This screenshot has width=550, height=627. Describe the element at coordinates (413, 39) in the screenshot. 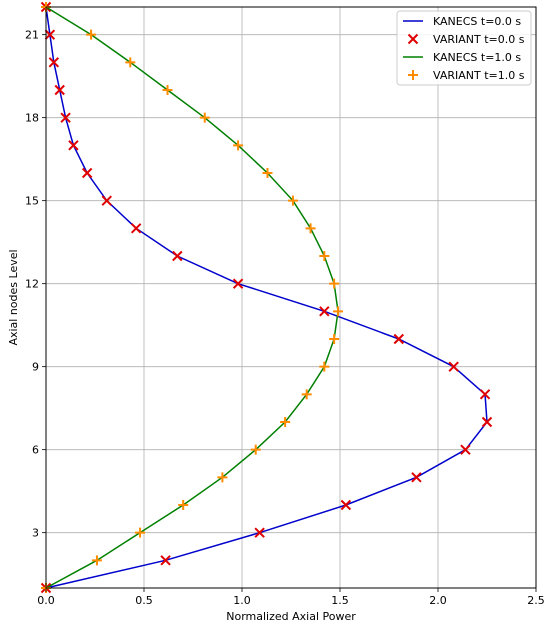

I see `legend-x-swatch` at that location.